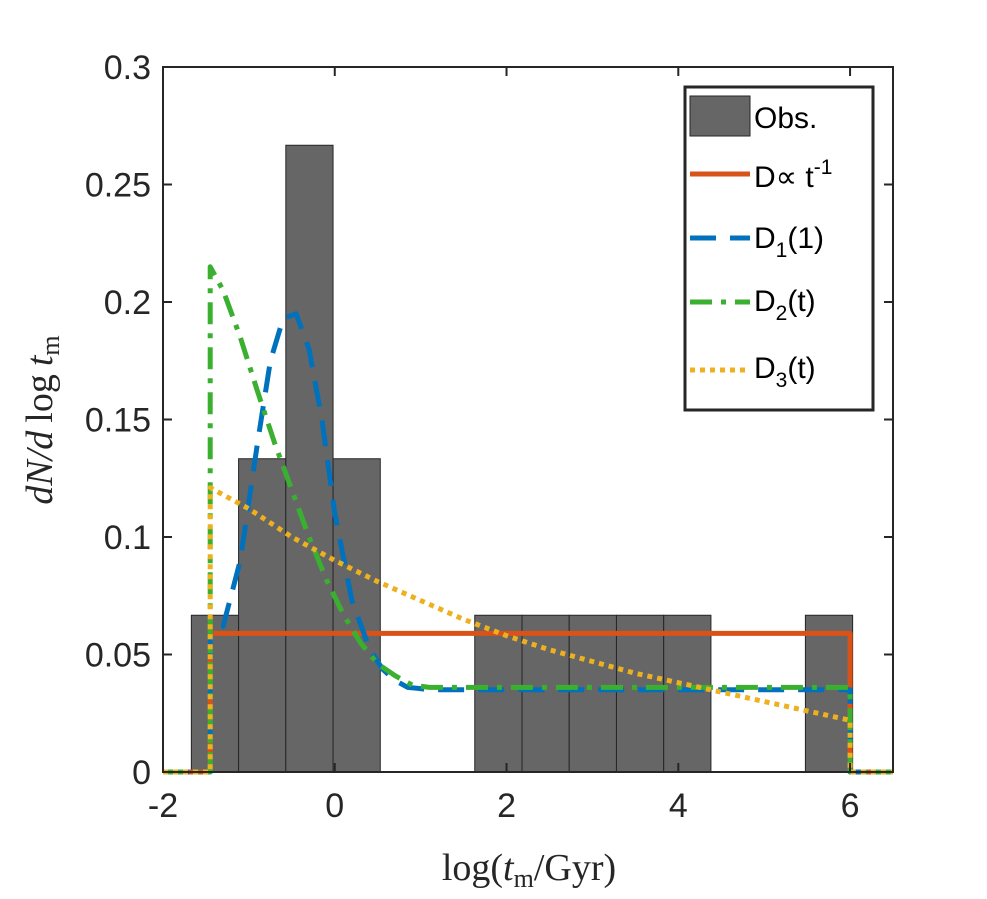 This screenshot has height=899, width=987. What do you see at coordinates (40, 360) in the screenshot?
I see `y-axis-label-part: t` at bounding box center [40, 360].